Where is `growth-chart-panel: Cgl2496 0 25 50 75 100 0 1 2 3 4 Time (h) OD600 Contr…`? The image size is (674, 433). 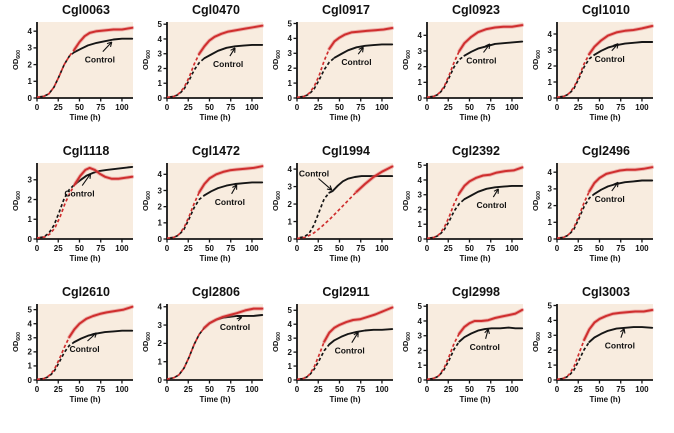 growth-chart-panel: Cgl2496 0 25 50 75 100 0 1 2 3 4 Time (h) OD600 Contr… is located at coordinates (595, 212).